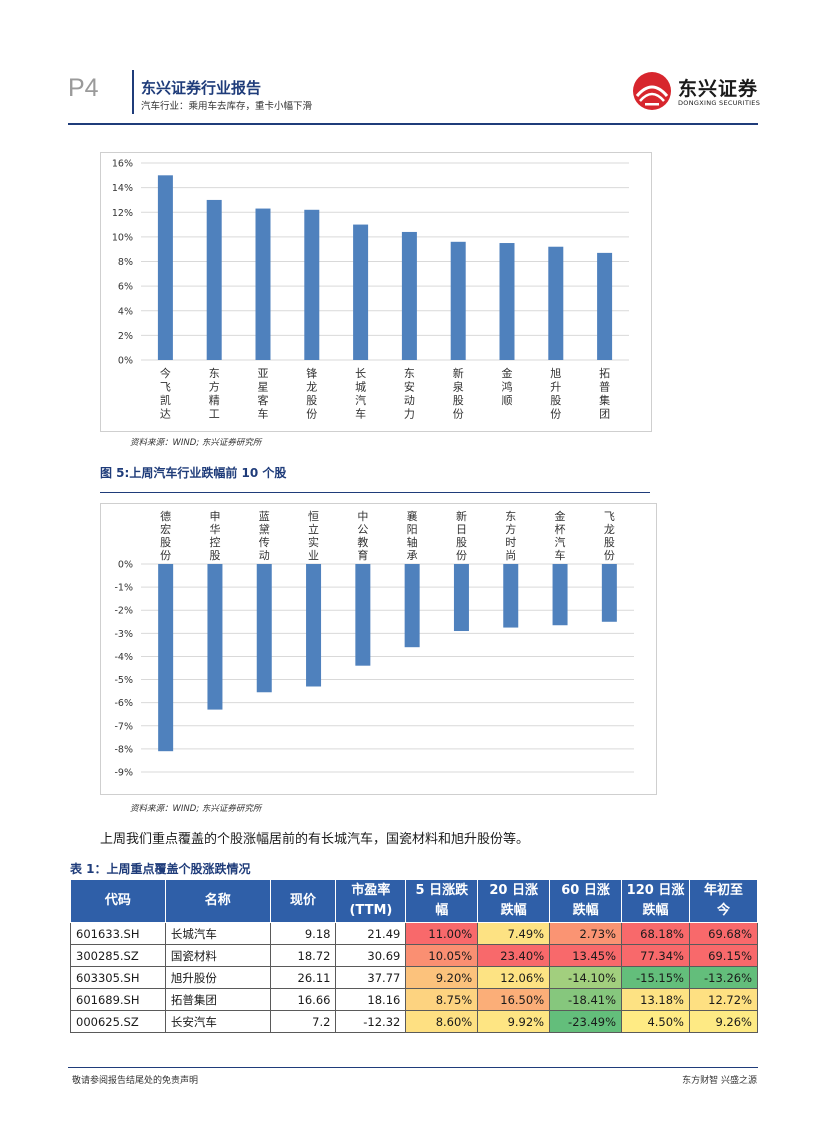  Describe the element at coordinates (507, 386) in the screenshot. I see `x-category-label: 金鸿顺` at that location.